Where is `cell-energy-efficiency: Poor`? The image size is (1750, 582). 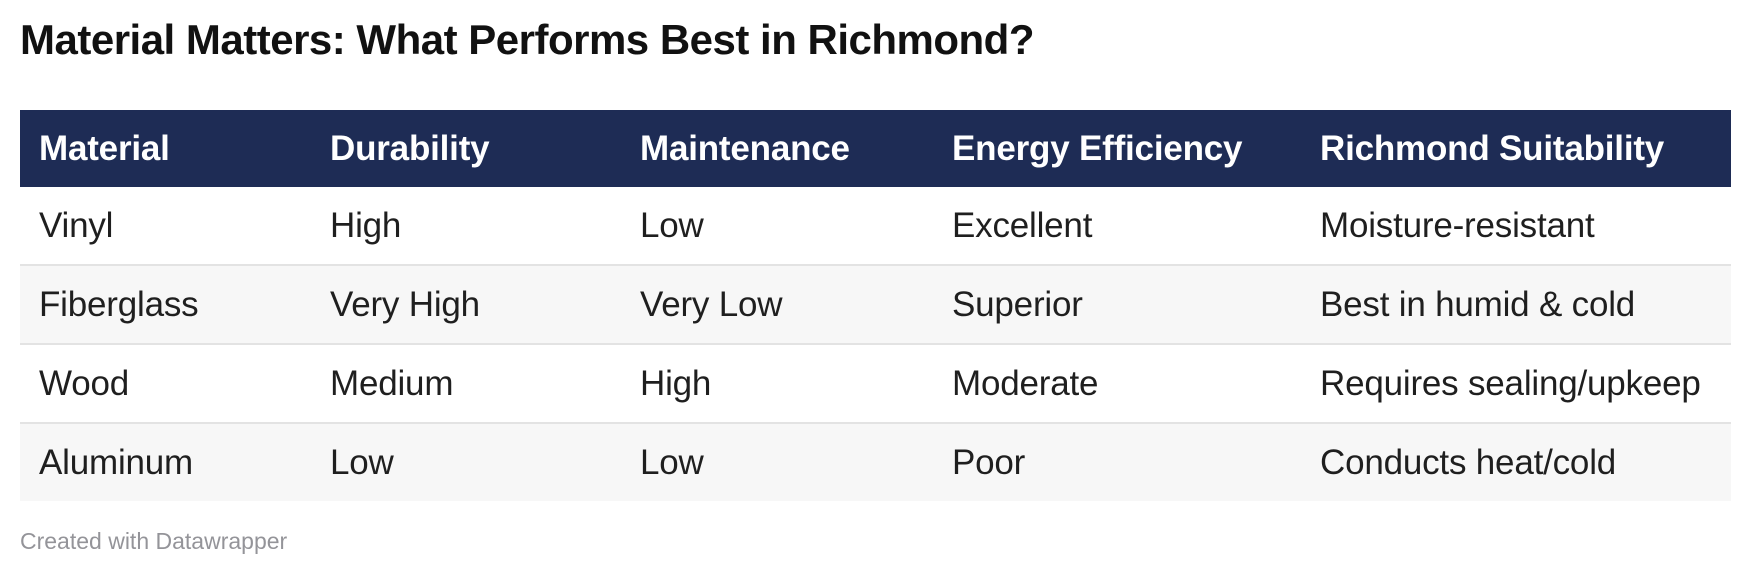
cell-energy-efficiency: Poor is located at coordinates (989, 462).